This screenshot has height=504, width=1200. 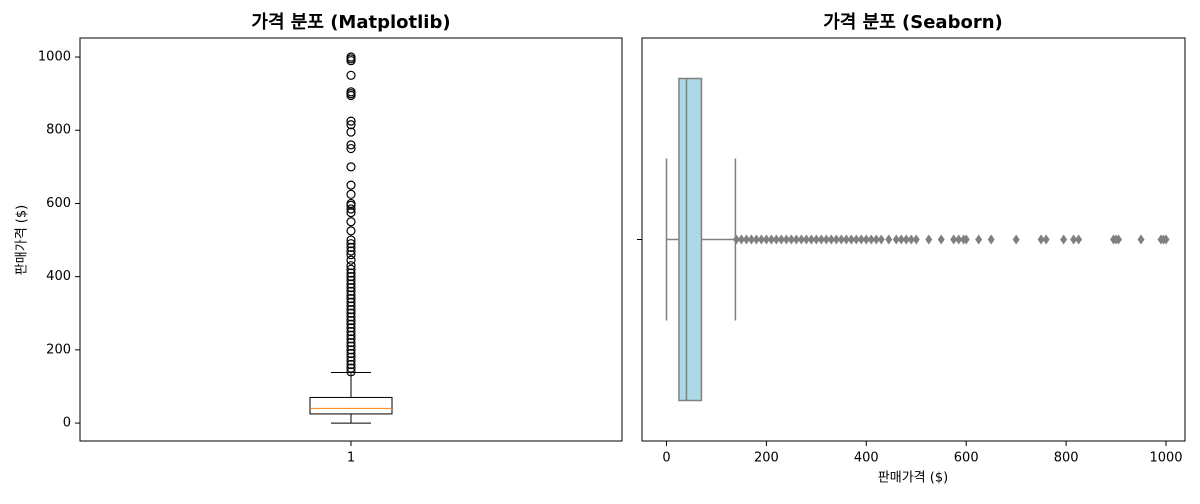 What do you see at coordinates (690, 239) in the screenshot?
I see `box` at bounding box center [690, 239].